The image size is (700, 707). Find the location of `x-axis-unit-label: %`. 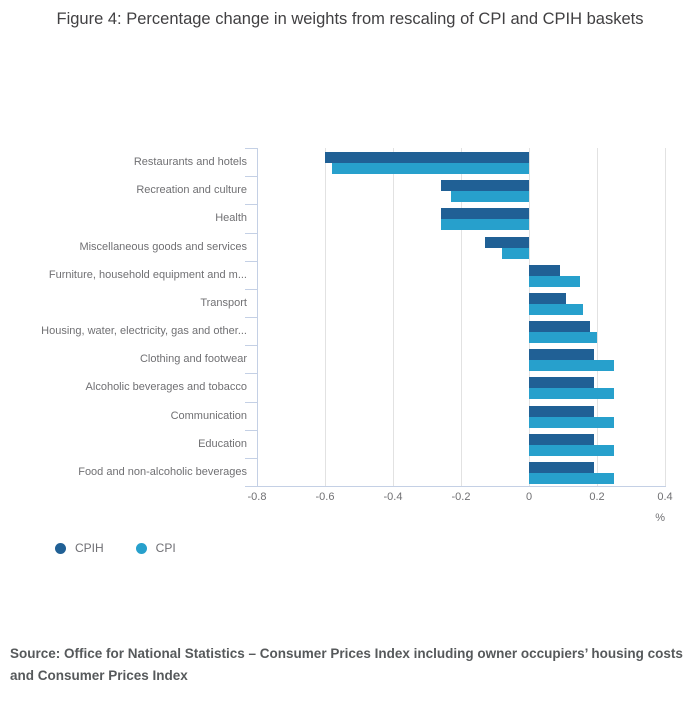

x-axis-unit-label: % is located at coordinates (660, 518).